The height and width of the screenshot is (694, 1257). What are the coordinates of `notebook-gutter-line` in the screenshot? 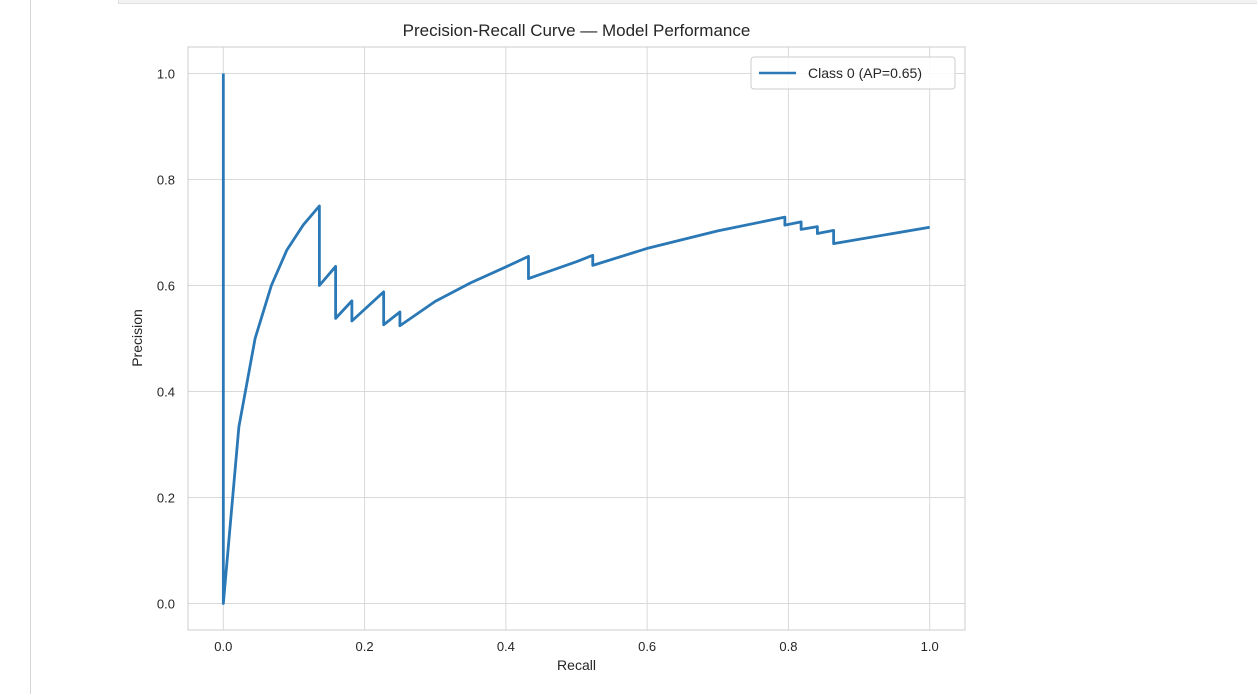 It's located at (30, 347).